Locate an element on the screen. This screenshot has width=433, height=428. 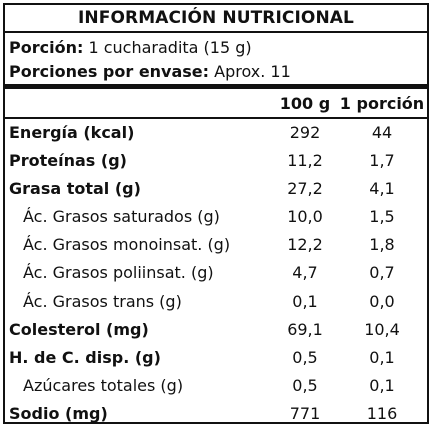
table-row-saturated-fat: Ác. Grasos saturados (g) 10,0 1,5 is located at coordinates (216, 217).